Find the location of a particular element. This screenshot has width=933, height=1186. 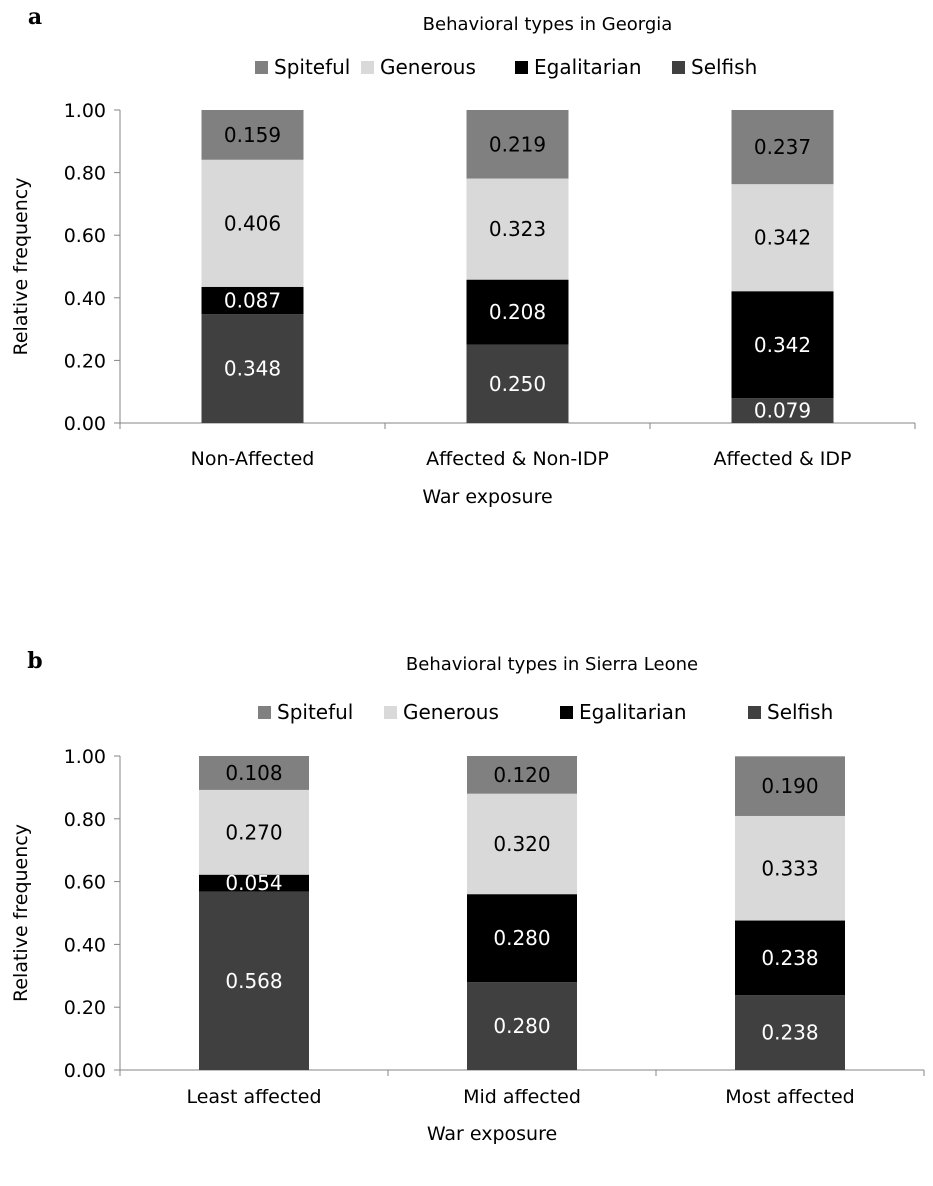

x-category-label: Non-Affected is located at coordinates (253, 459).